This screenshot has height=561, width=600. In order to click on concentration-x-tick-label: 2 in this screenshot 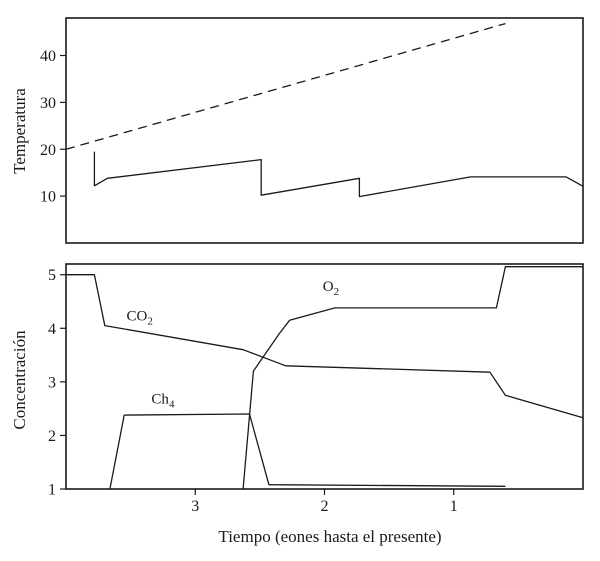, I will do `click(325, 506)`.